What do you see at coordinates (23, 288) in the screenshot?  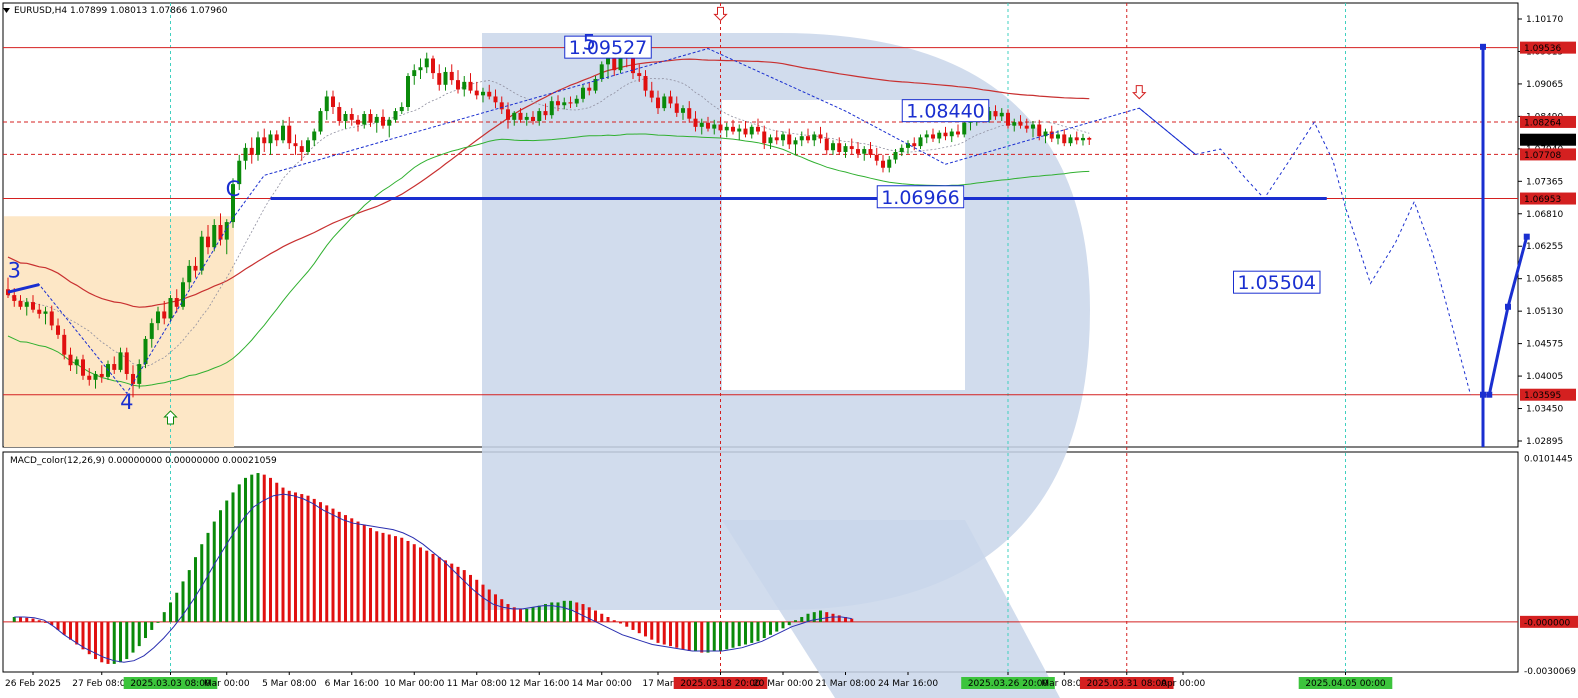 I see `wave3-segment` at bounding box center [23, 288].